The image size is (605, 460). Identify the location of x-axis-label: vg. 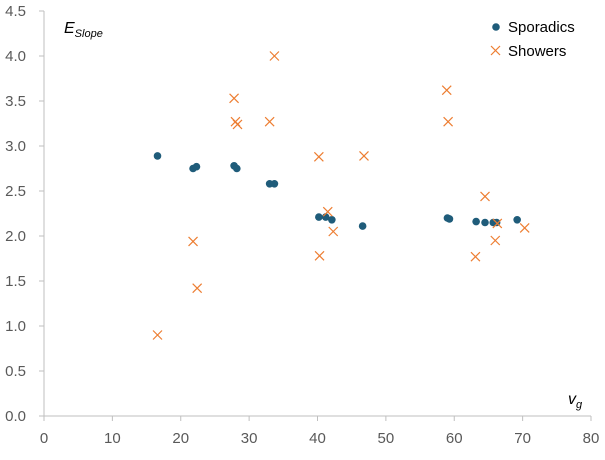
(575, 401).